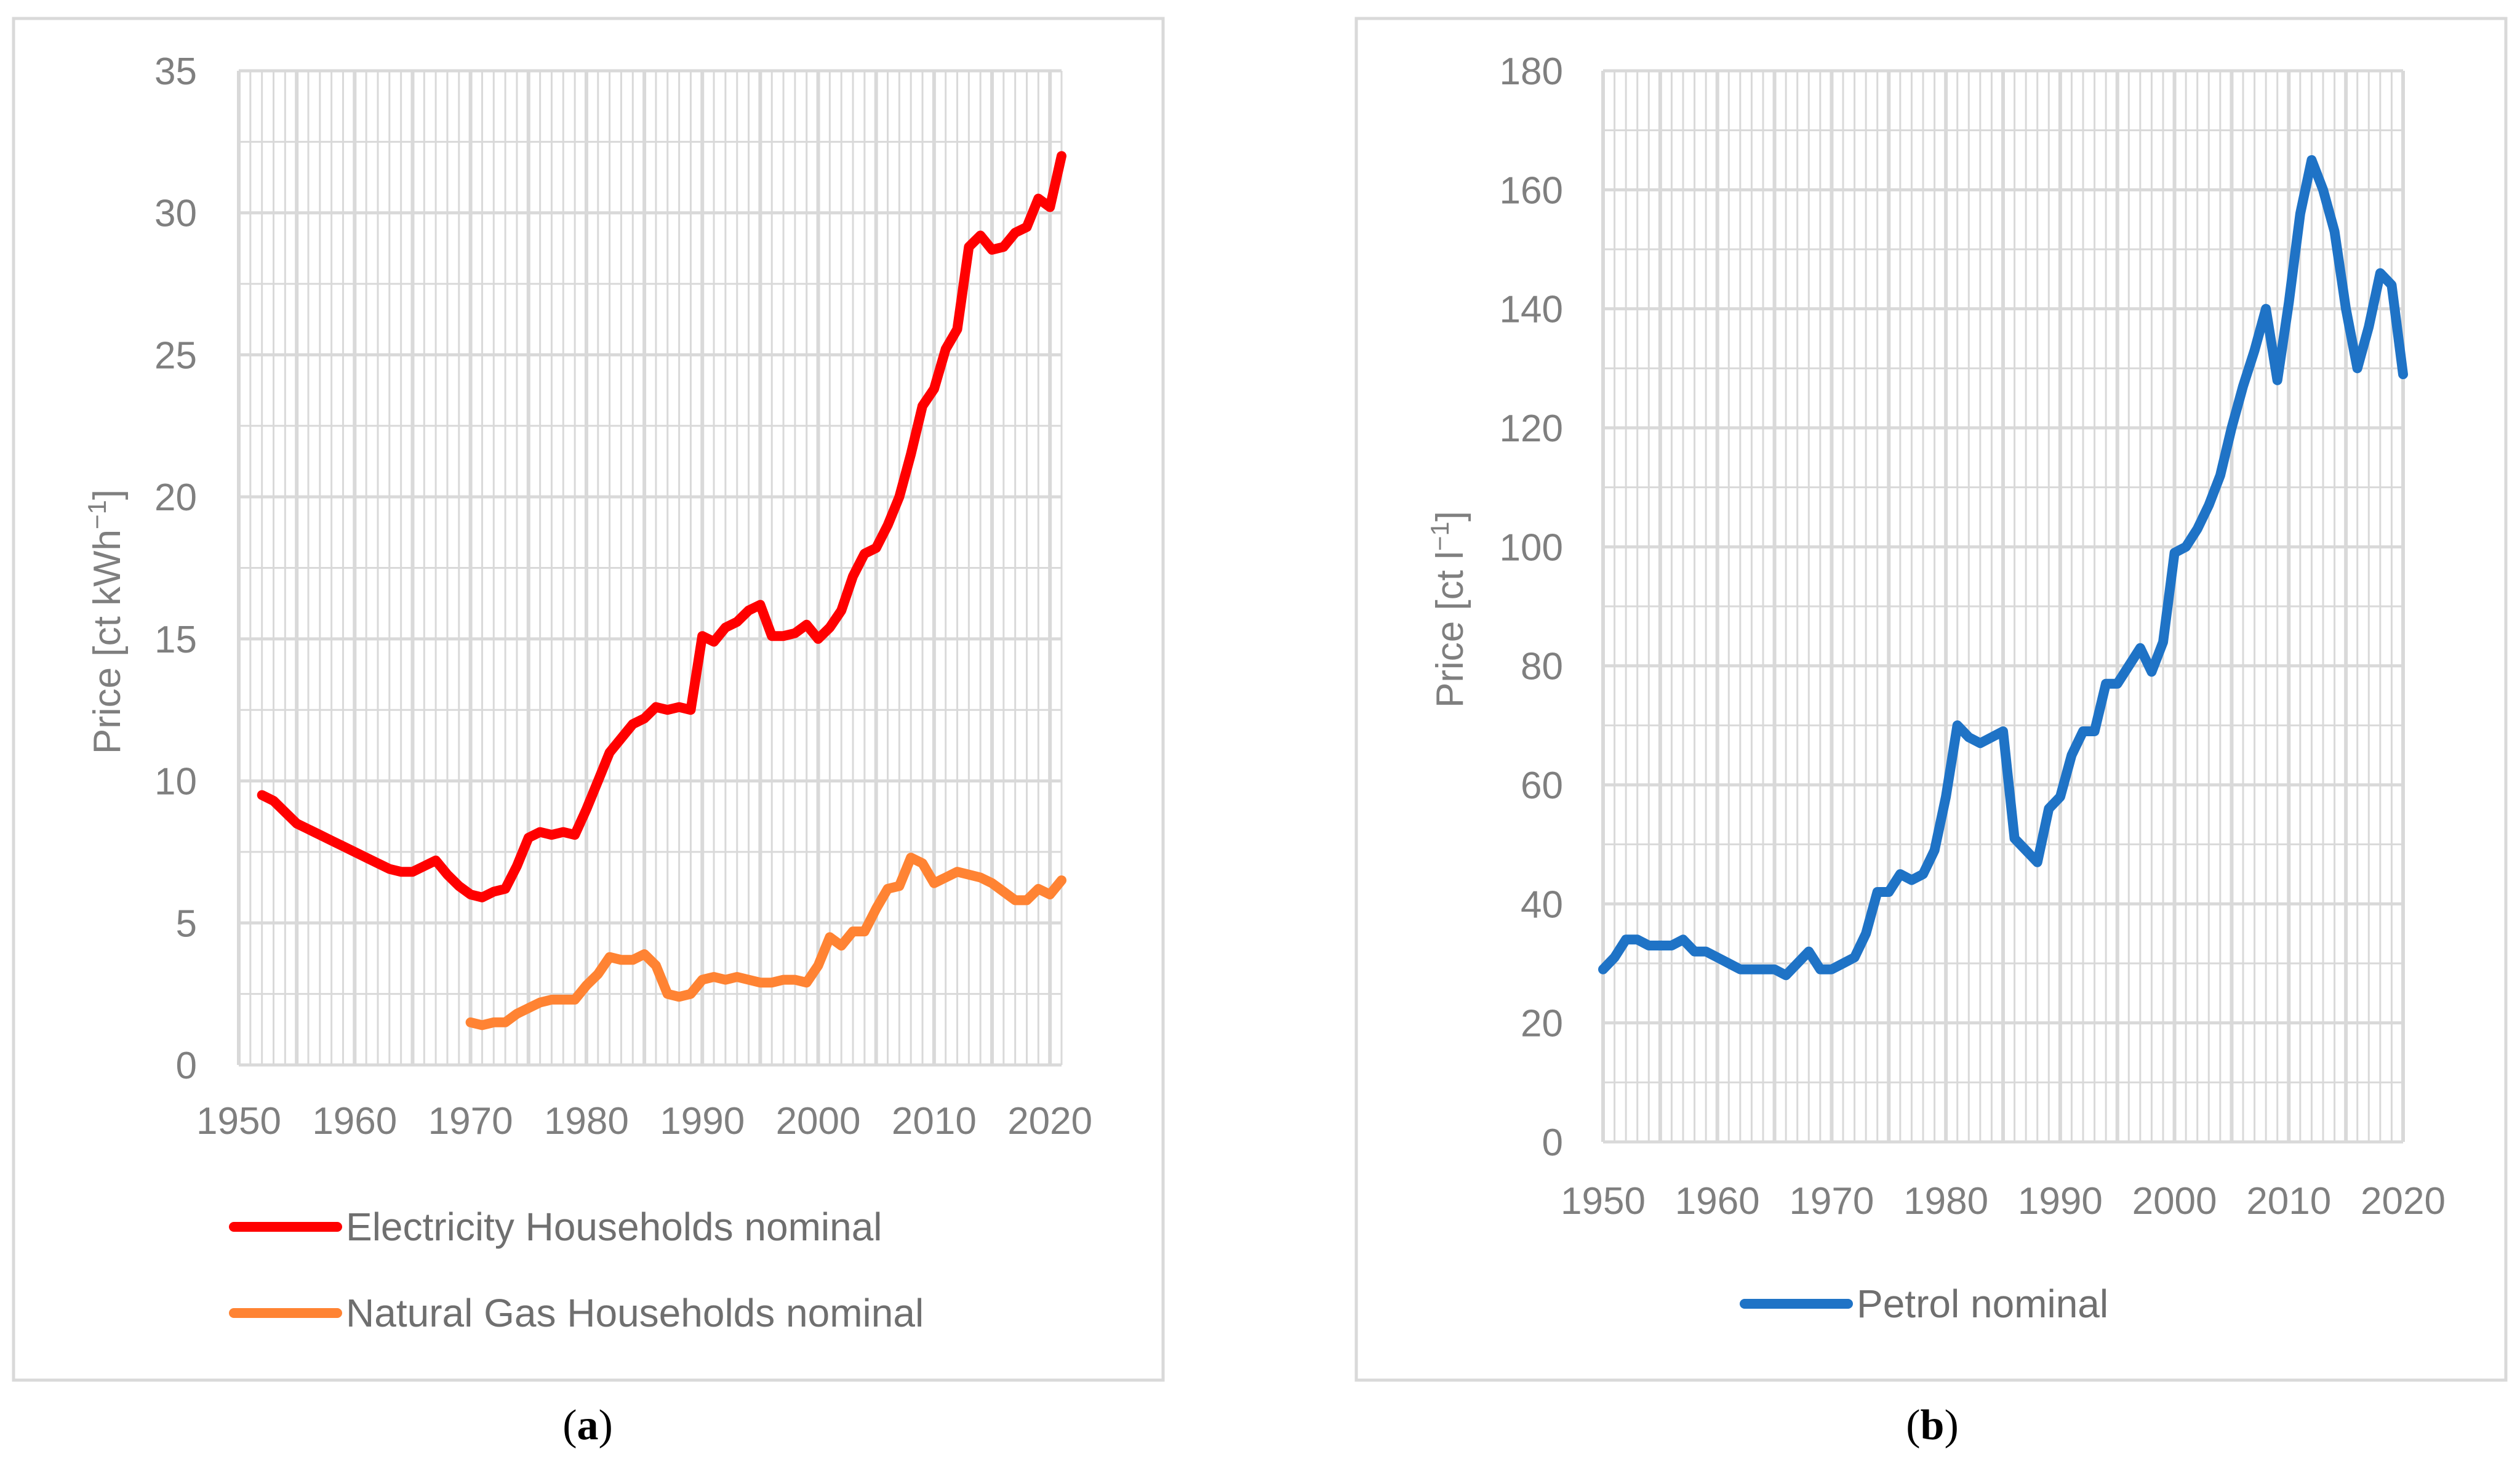 The image size is (2520, 1462). What do you see at coordinates (1531, 547) in the screenshot?
I see `y-tick-label: 100` at bounding box center [1531, 547].